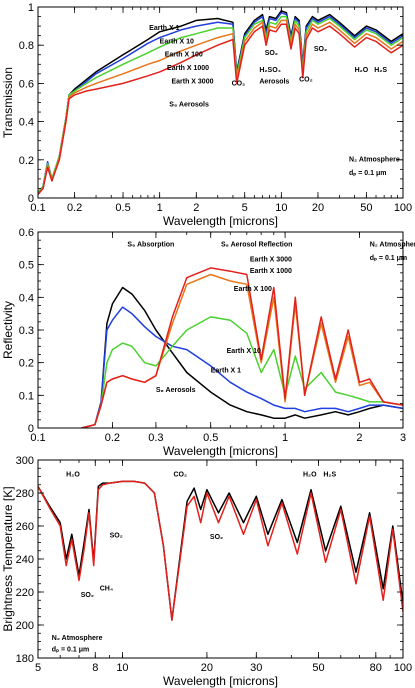  I want to click on annotation-label: S₈ Absorption, so click(150, 245).